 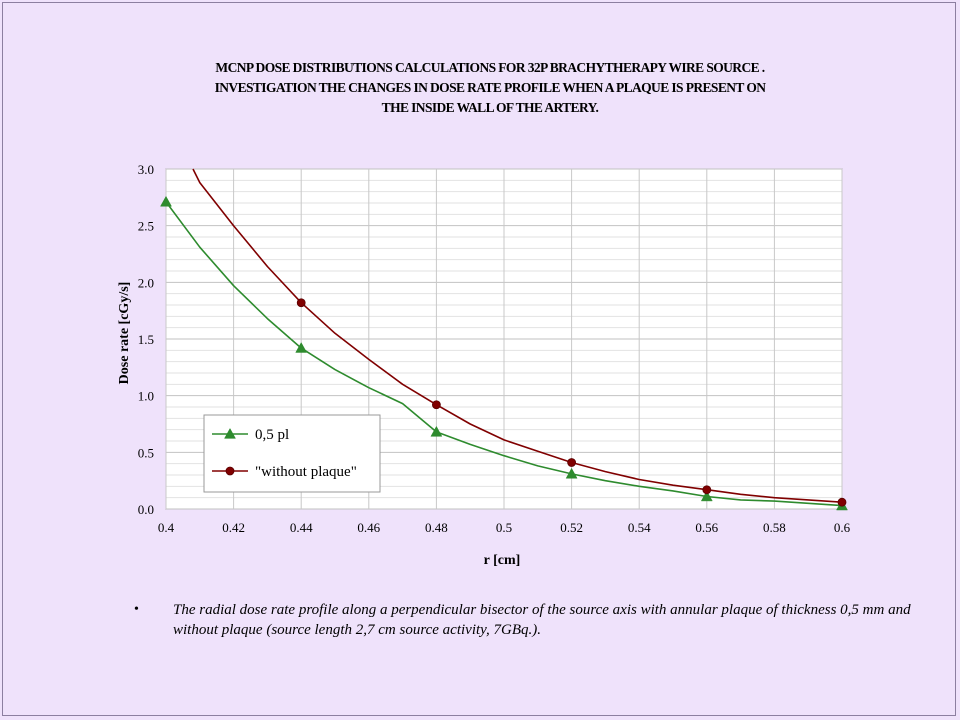 What do you see at coordinates (306, 472) in the screenshot?
I see `legend-label: "without plaque"` at bounding box center [306, 472].